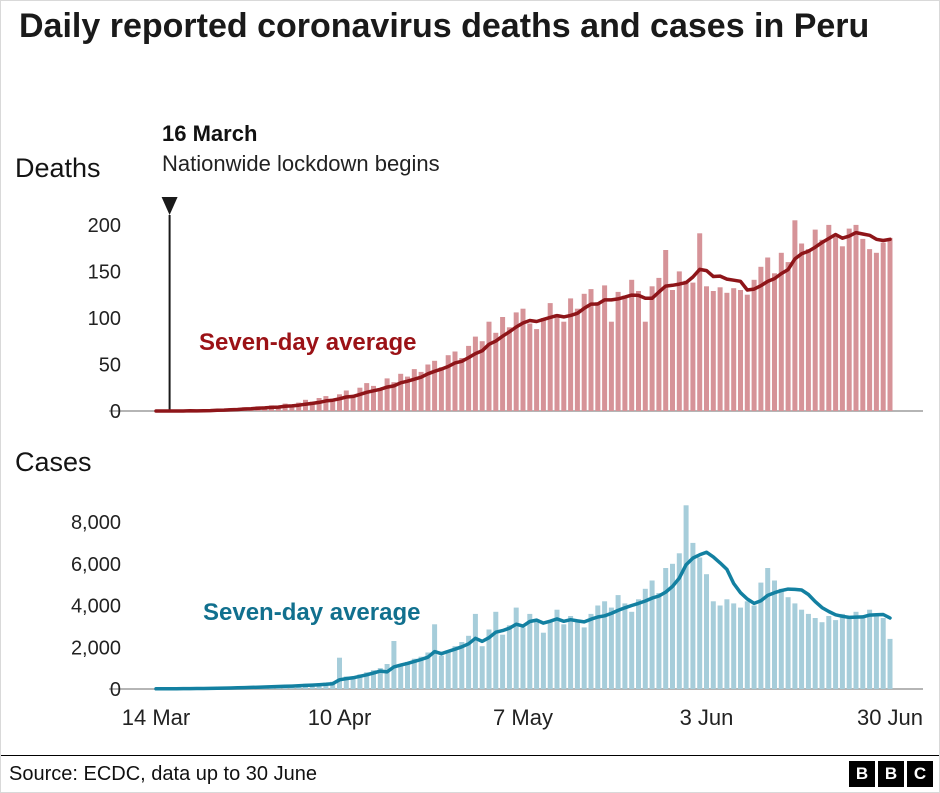 Image resolution: width=940 pixels, height=793 pixels. I want to click on source-caption: Source: ECDC, data up to 30 June, so click(163, 773).